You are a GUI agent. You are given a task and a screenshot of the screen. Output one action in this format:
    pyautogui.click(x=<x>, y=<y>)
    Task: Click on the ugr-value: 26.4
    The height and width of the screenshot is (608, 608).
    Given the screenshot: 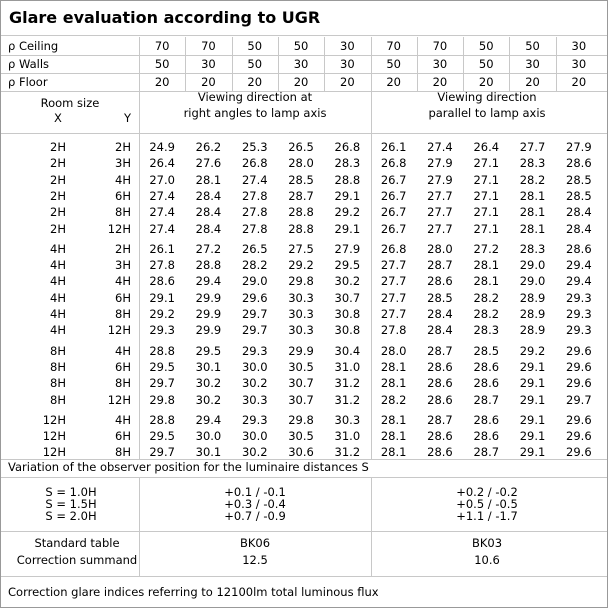 What is the action you would take?
    pyautogui.click(x=486, y=147)
    